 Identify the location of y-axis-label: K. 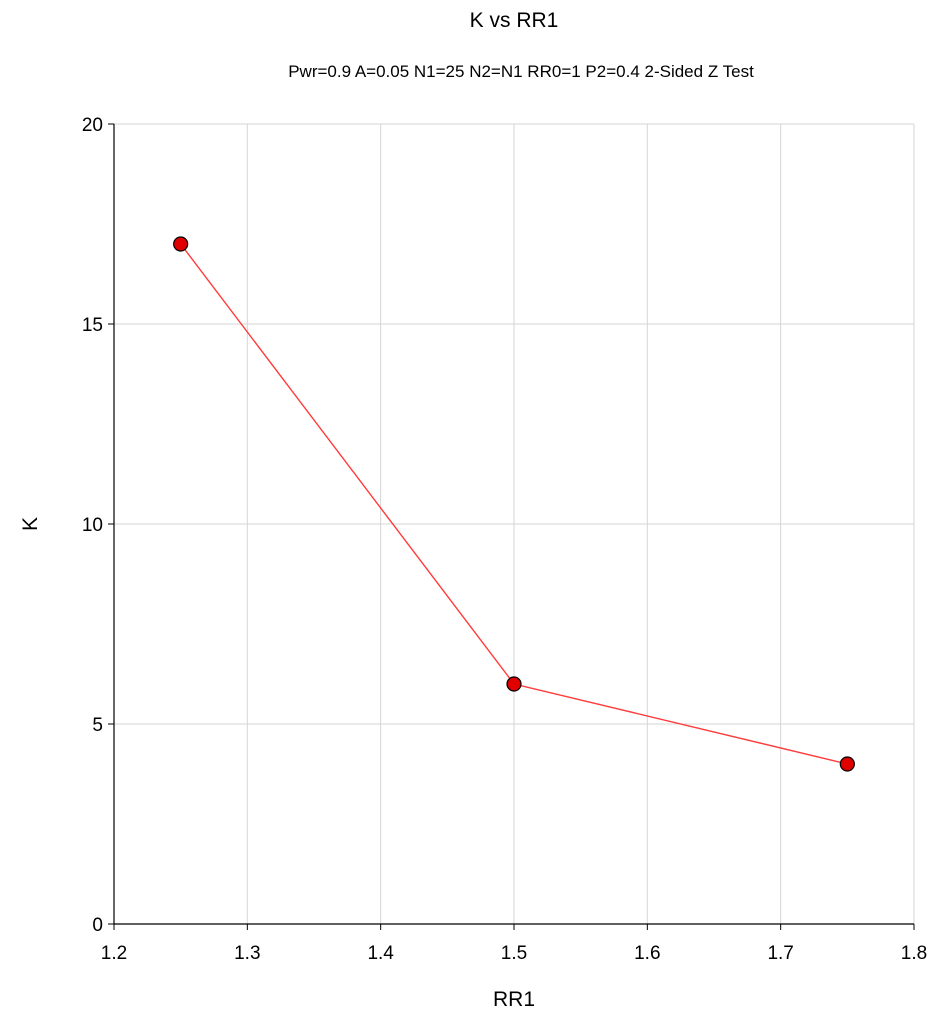
(30, 524).